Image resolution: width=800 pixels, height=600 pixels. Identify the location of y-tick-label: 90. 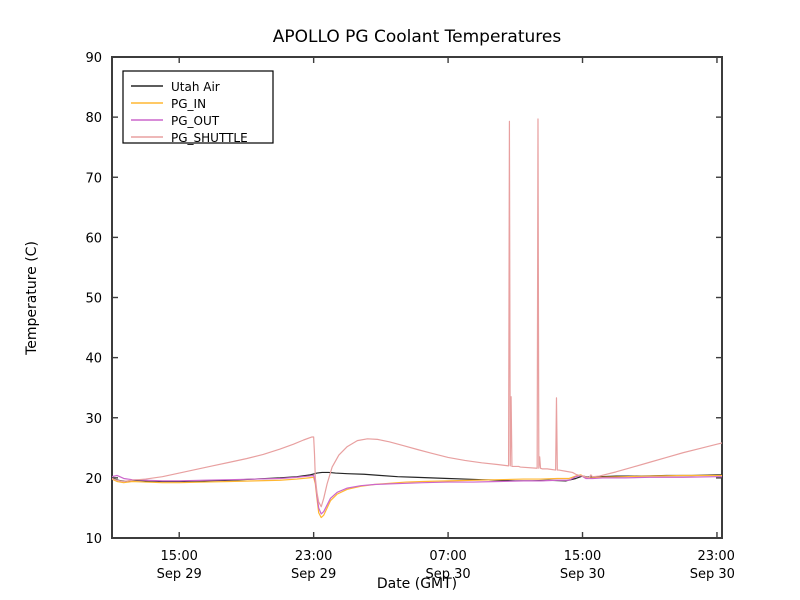
(93, 58).